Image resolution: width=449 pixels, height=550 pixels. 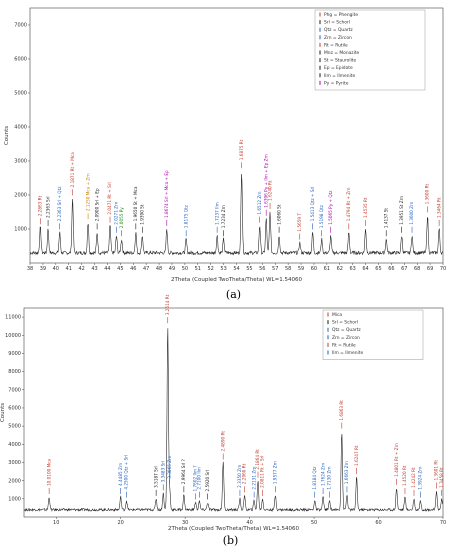 I want to click on peak-label: 1.3464 Rt, so click(x=438, y=207).